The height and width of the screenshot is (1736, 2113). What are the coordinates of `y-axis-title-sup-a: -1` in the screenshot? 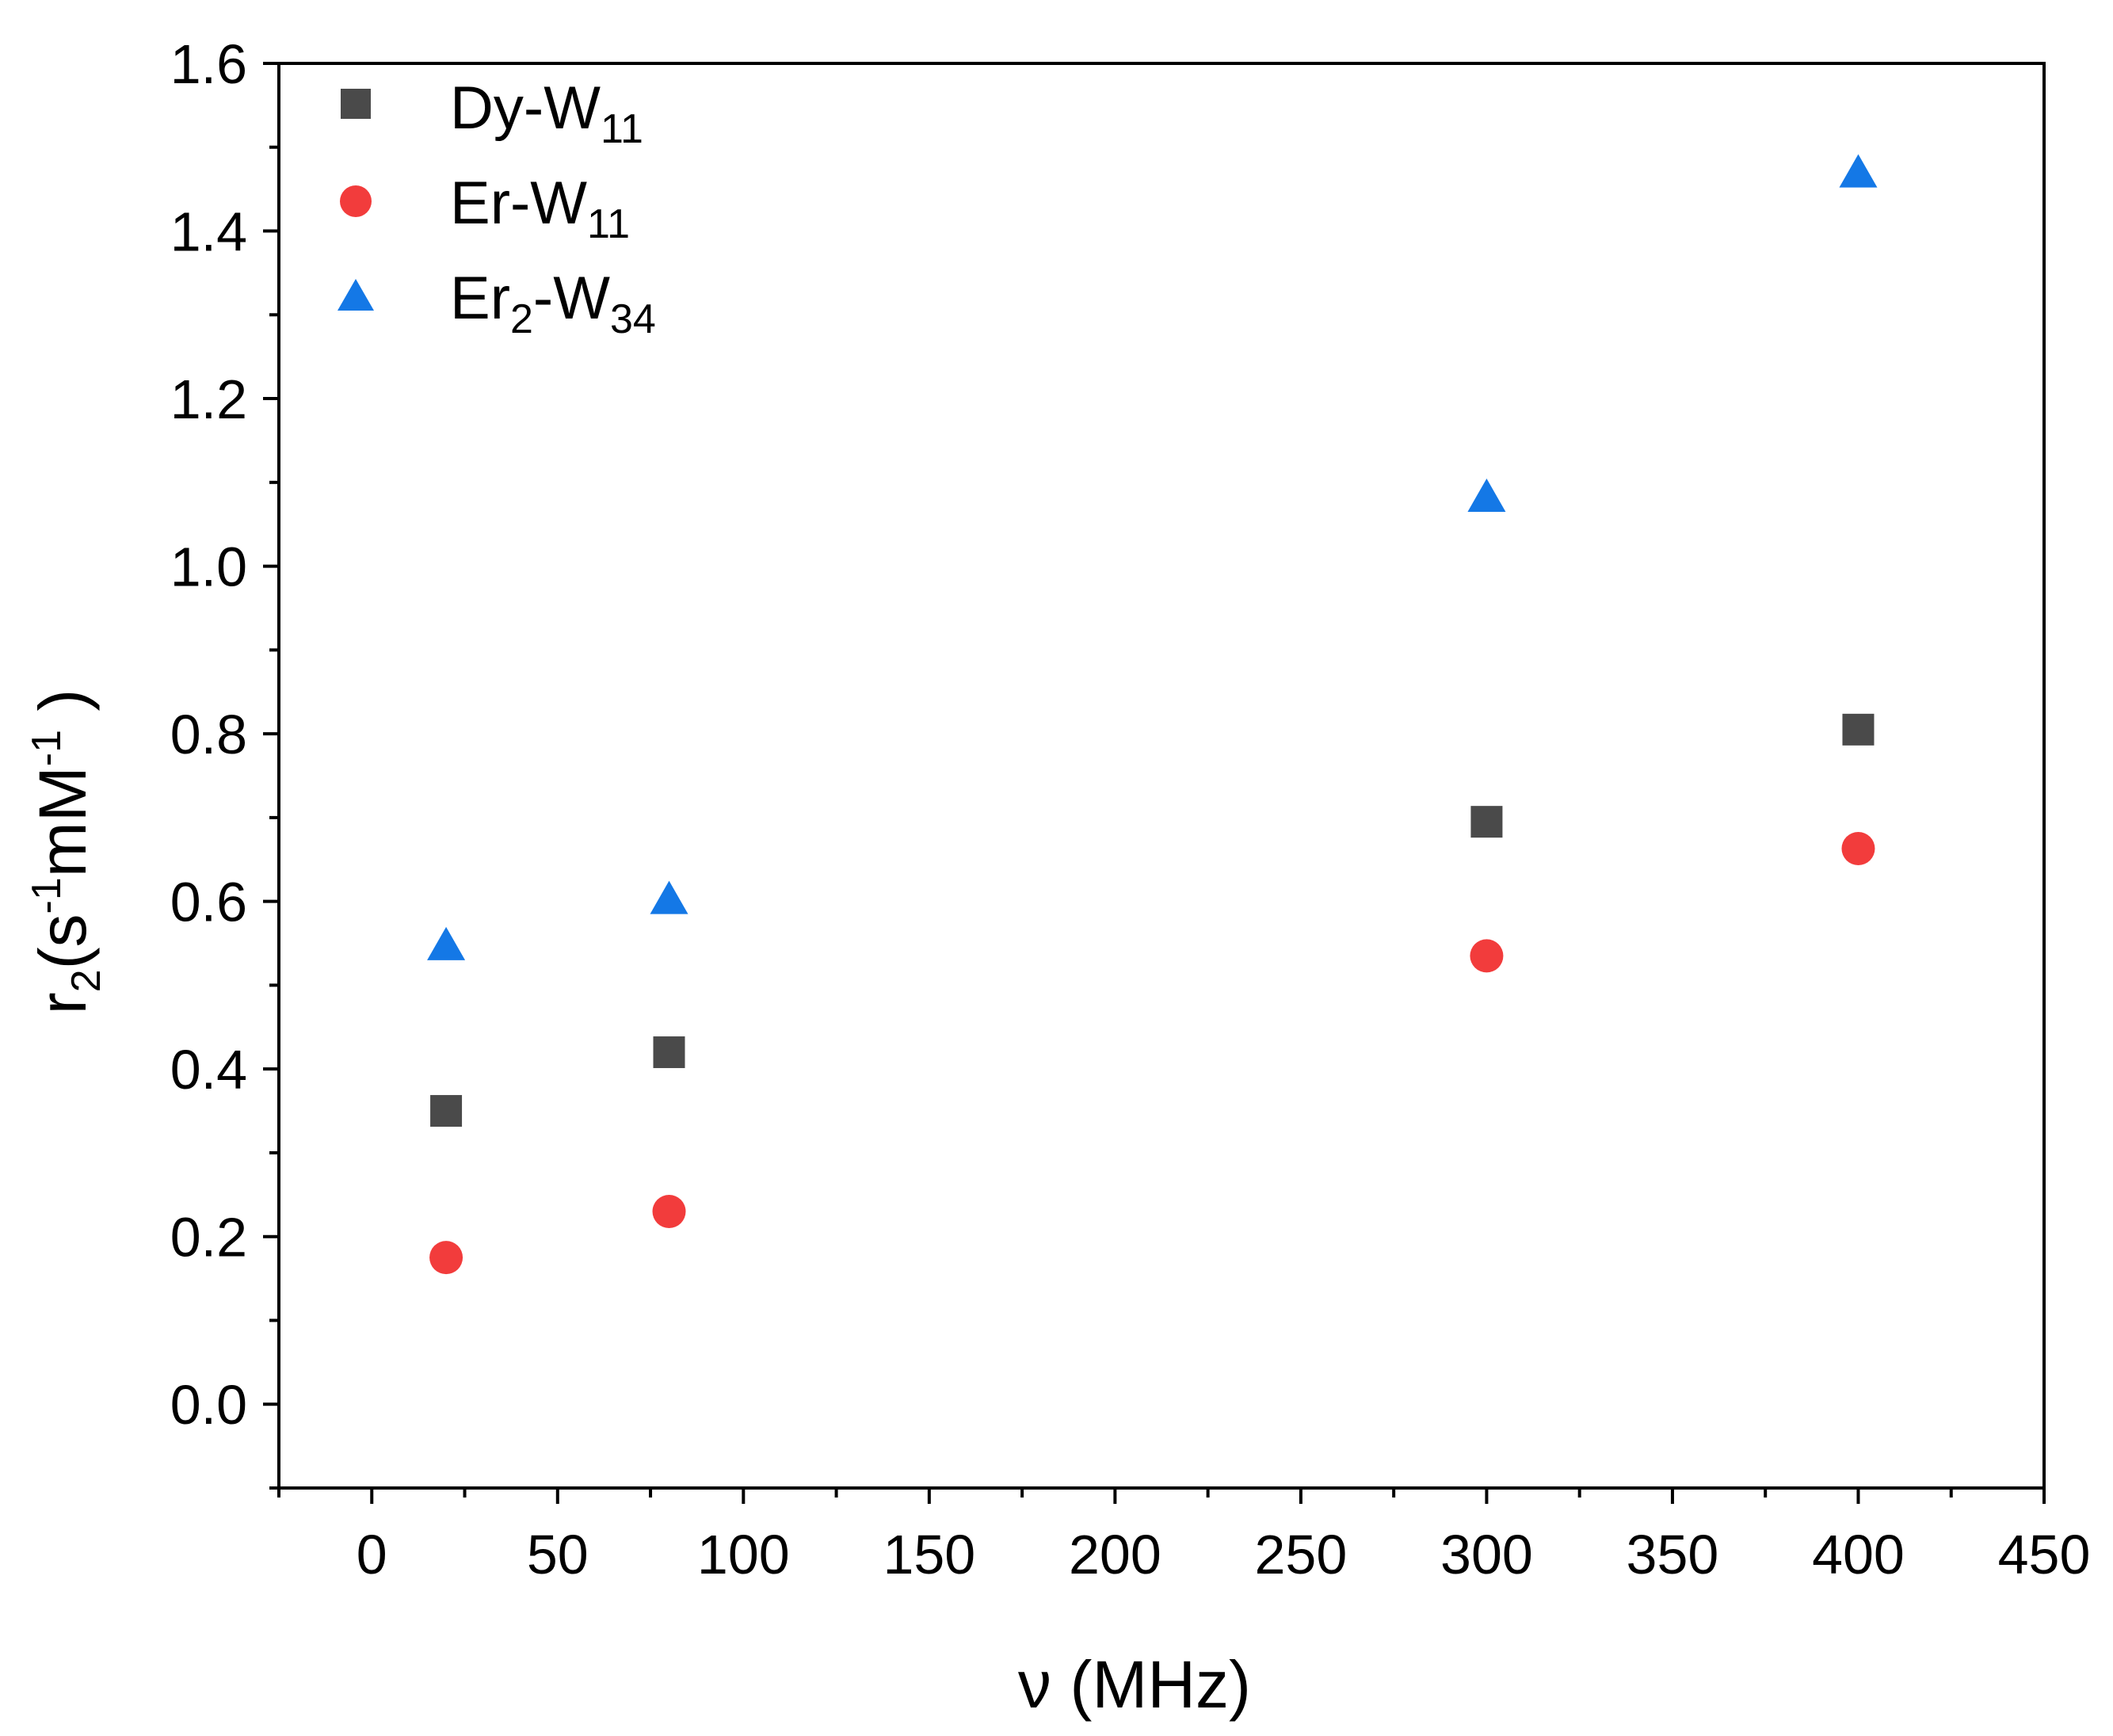 It's located at (47, 895).